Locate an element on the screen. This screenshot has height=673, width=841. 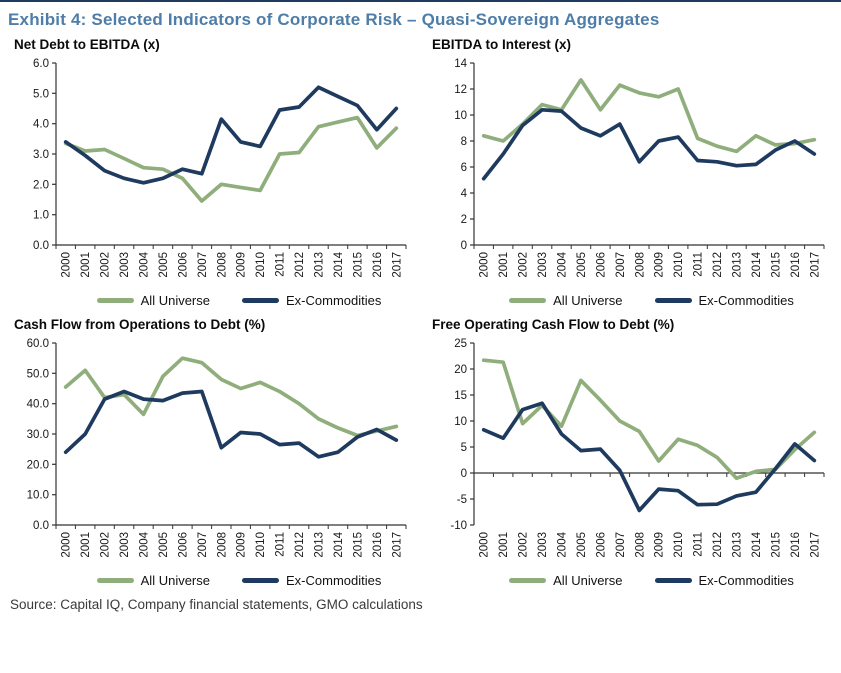
y-tick-label: 60.0 is located at coordinates (38, 344).